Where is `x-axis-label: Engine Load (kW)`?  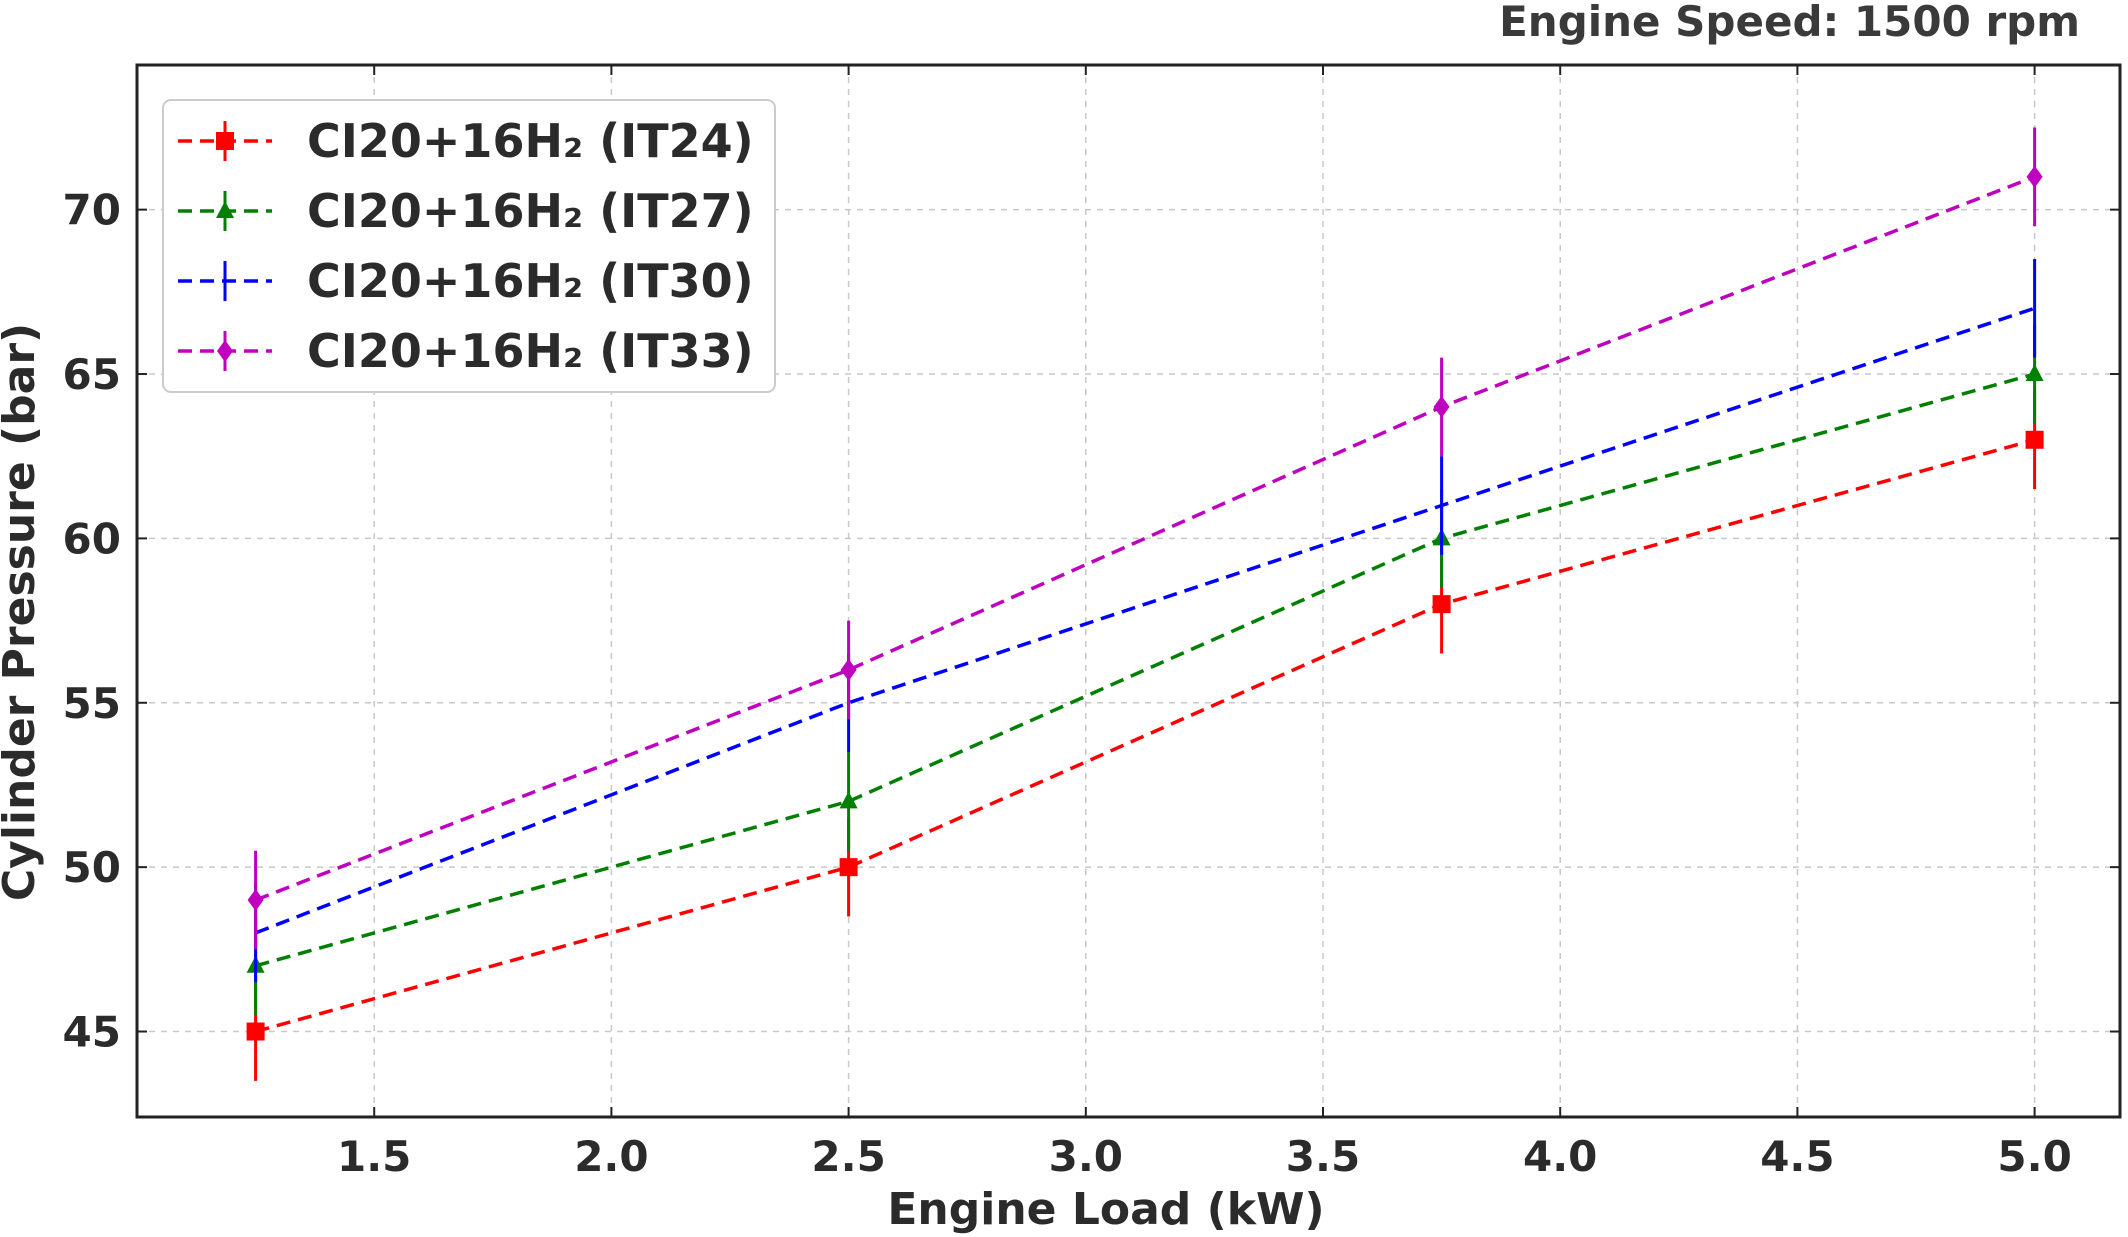
x-axis-label: Engine Load (kW) is located at coordinates (1105, 1209).